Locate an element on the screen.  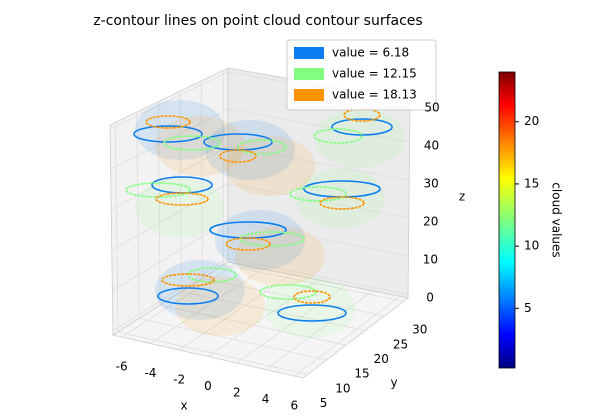
x-tick-label: 4 is located at coordinates (266, 399).